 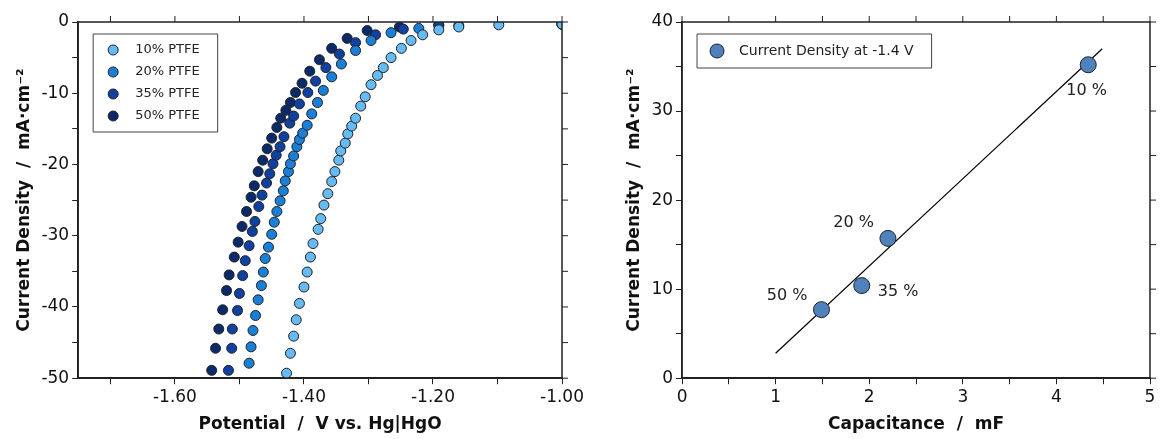 I want to click on x-tick-label: -1.00, so click(x=562, y=395).